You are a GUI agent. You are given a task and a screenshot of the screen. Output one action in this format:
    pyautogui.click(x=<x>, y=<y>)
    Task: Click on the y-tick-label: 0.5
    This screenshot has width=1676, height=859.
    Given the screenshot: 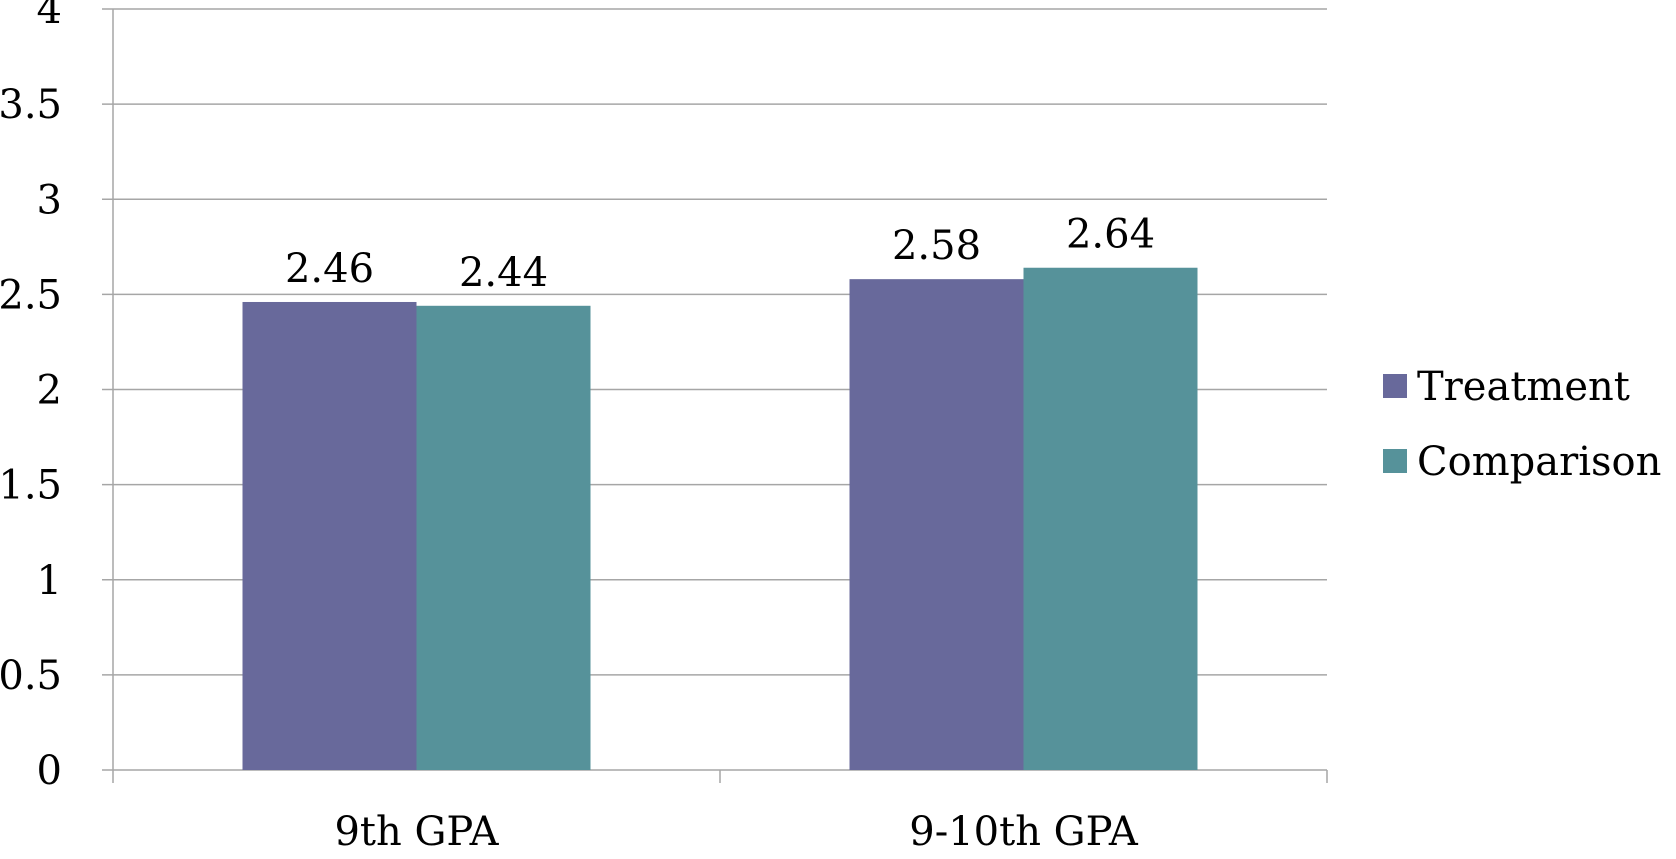 What is the action you would take?
    pyautogui.click(x=31, y=676)
    